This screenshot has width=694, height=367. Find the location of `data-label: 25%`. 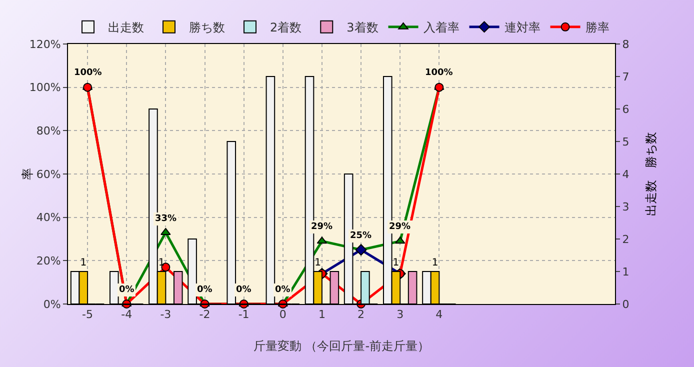

data-label: 25% is located at coordinates (361, 236).